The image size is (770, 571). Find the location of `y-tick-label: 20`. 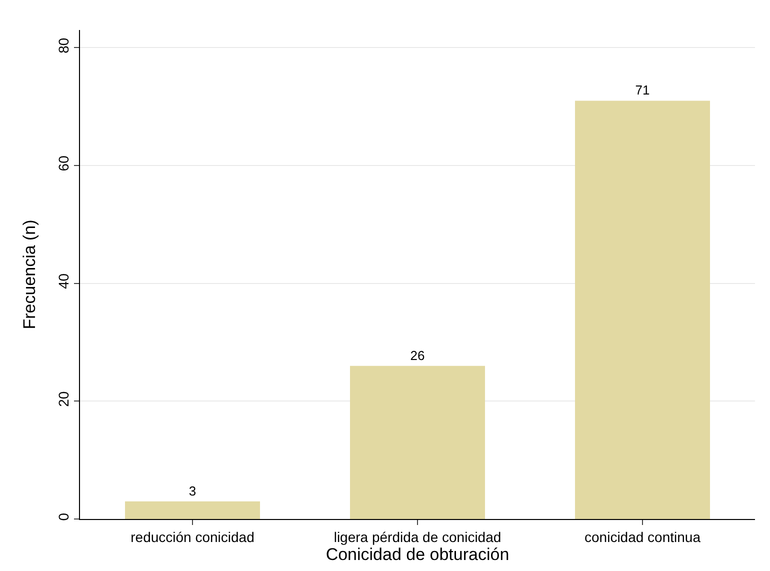

y-tick-label: 20 is located at coordinates (63, 399).